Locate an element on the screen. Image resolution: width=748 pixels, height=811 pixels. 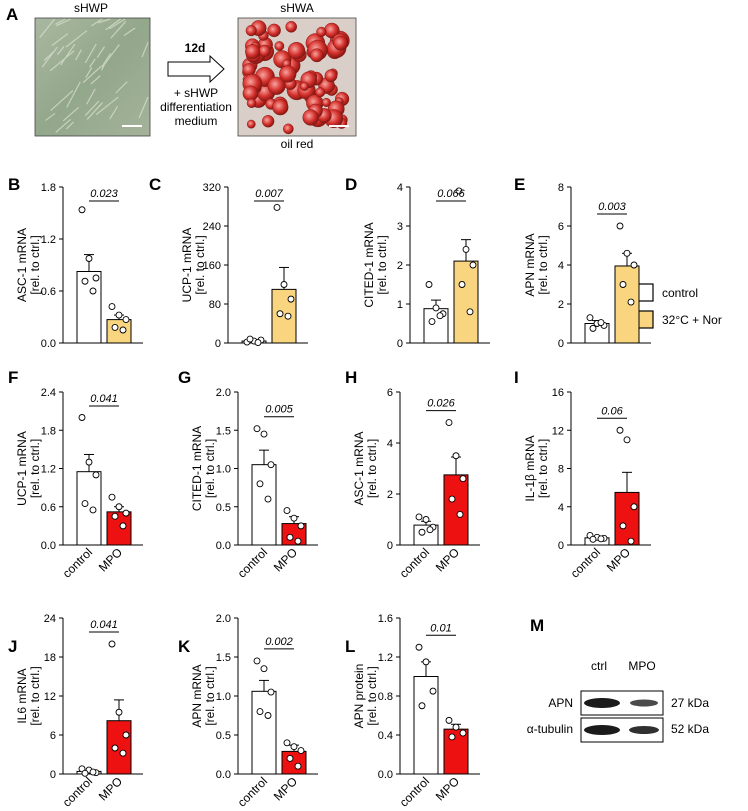
y-tick-label: 12 is located at coordinates (558, 431).